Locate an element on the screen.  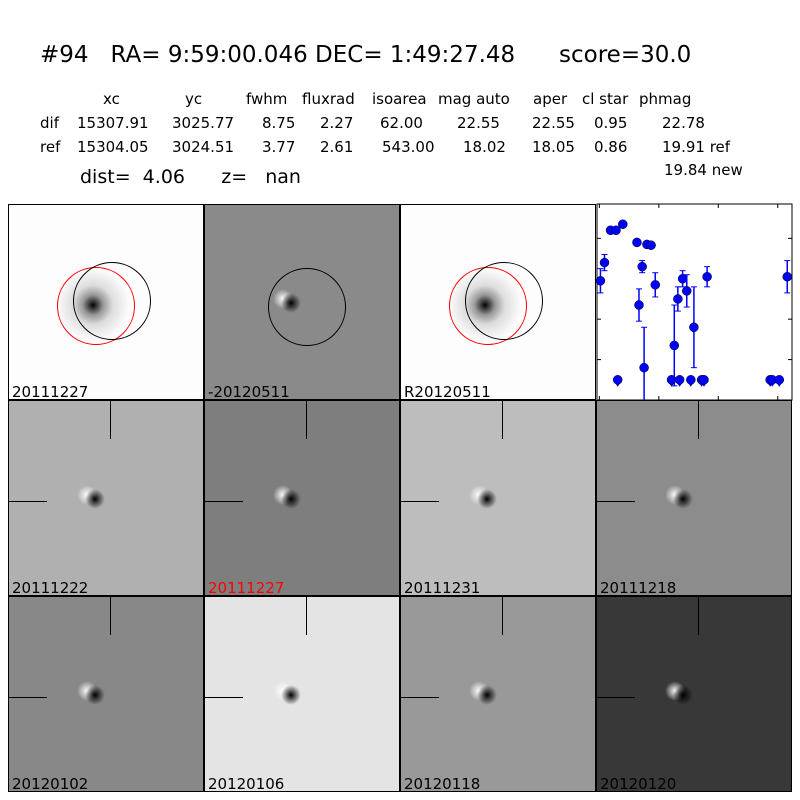
image-stamp: R20120511 is located at coordinates (498, 302).